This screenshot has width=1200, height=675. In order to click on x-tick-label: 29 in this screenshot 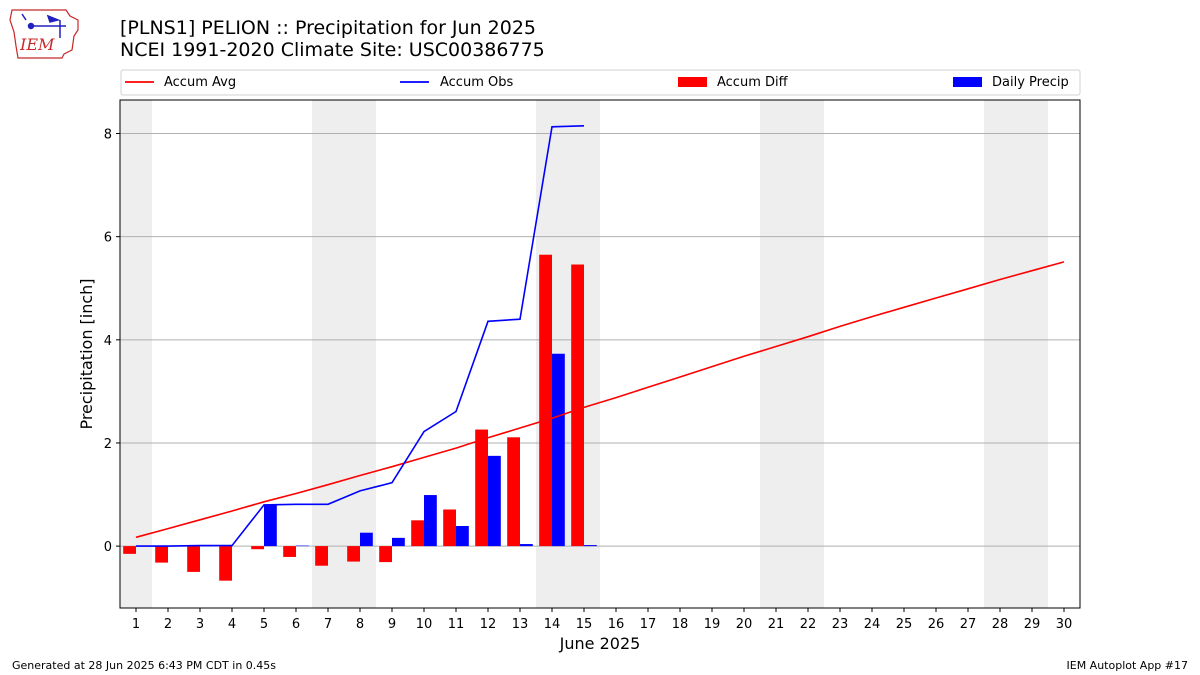, I will do `click(1032, 624)`.